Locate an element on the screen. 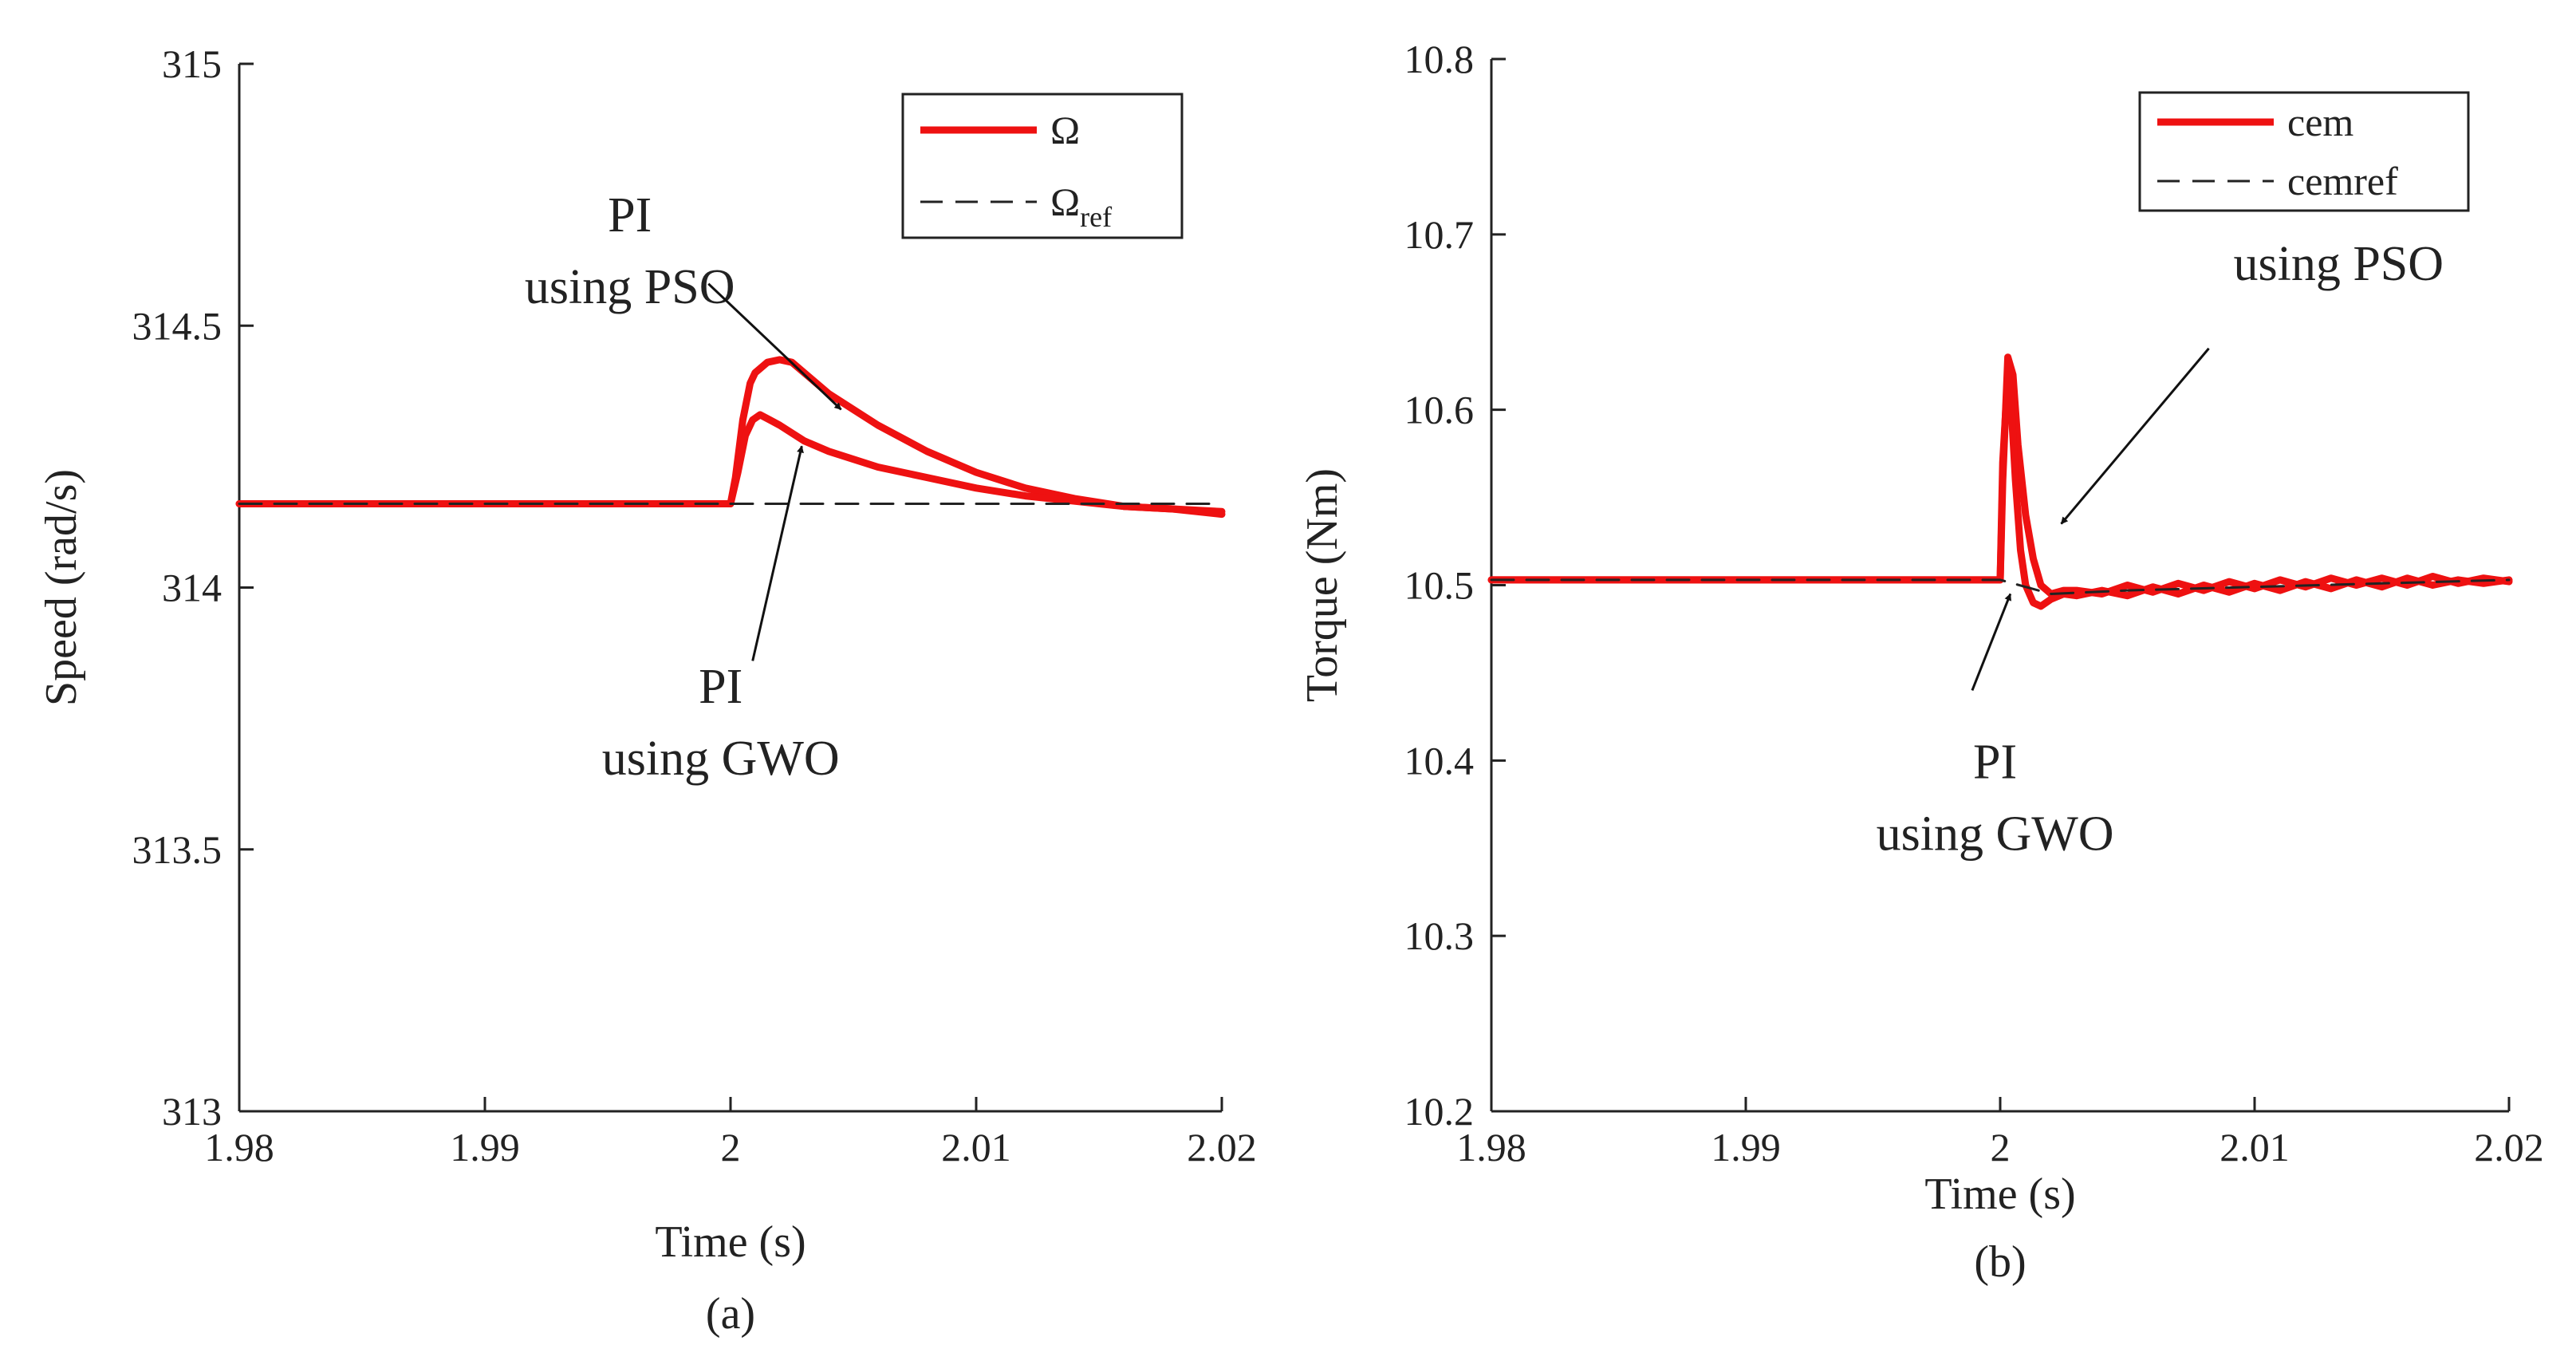 This screenshot has height=1349, width=2576. legend-entry-label: Ωref is located at coordinates (1081, 206).